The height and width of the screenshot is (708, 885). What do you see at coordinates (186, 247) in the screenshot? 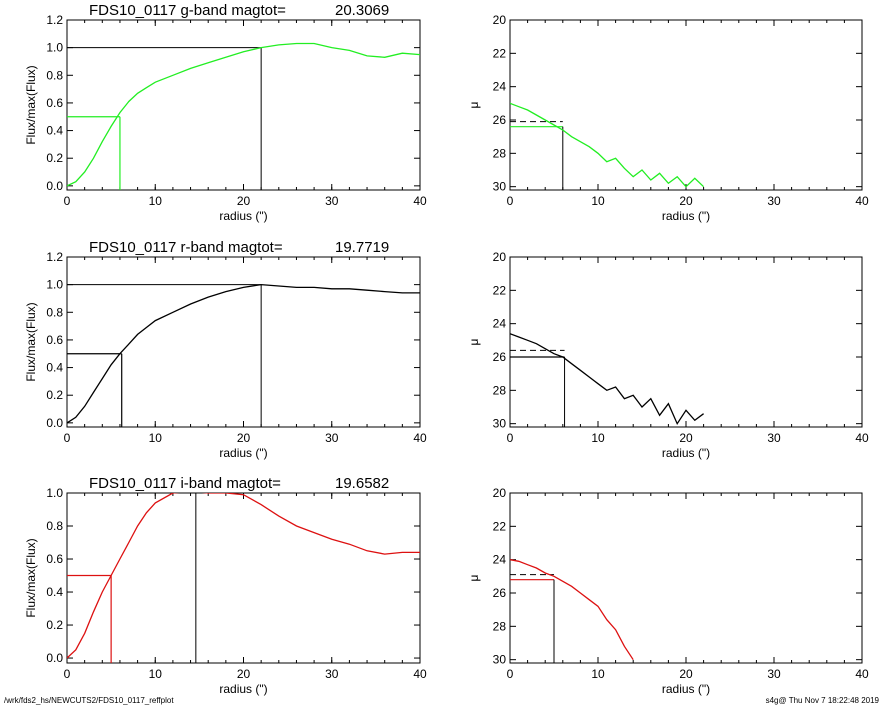
I see `panel-title: FDS10_0117 r-band magtot=` at bounding box center [186, 247].